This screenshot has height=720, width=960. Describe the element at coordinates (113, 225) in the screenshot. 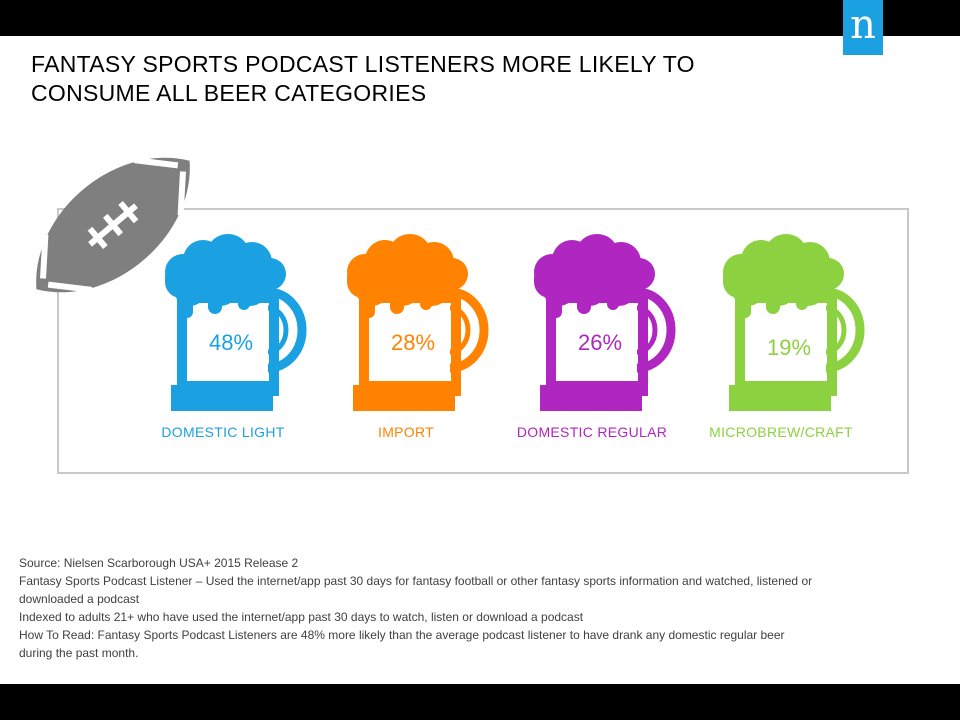

I see `football-icon` at that location.